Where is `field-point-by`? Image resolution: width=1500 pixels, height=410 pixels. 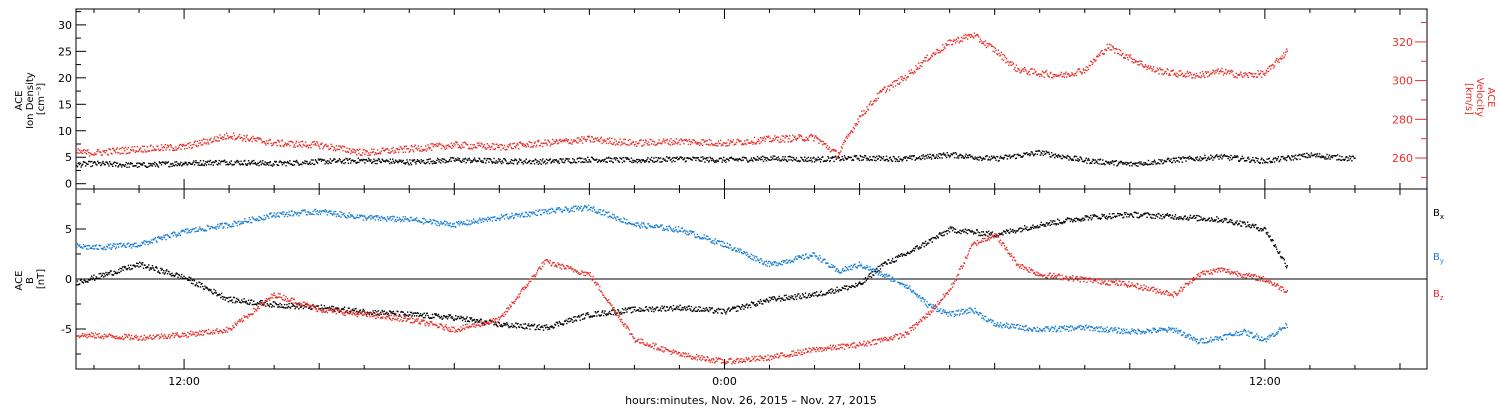 field-point-by is located at coordinates (83, 244).